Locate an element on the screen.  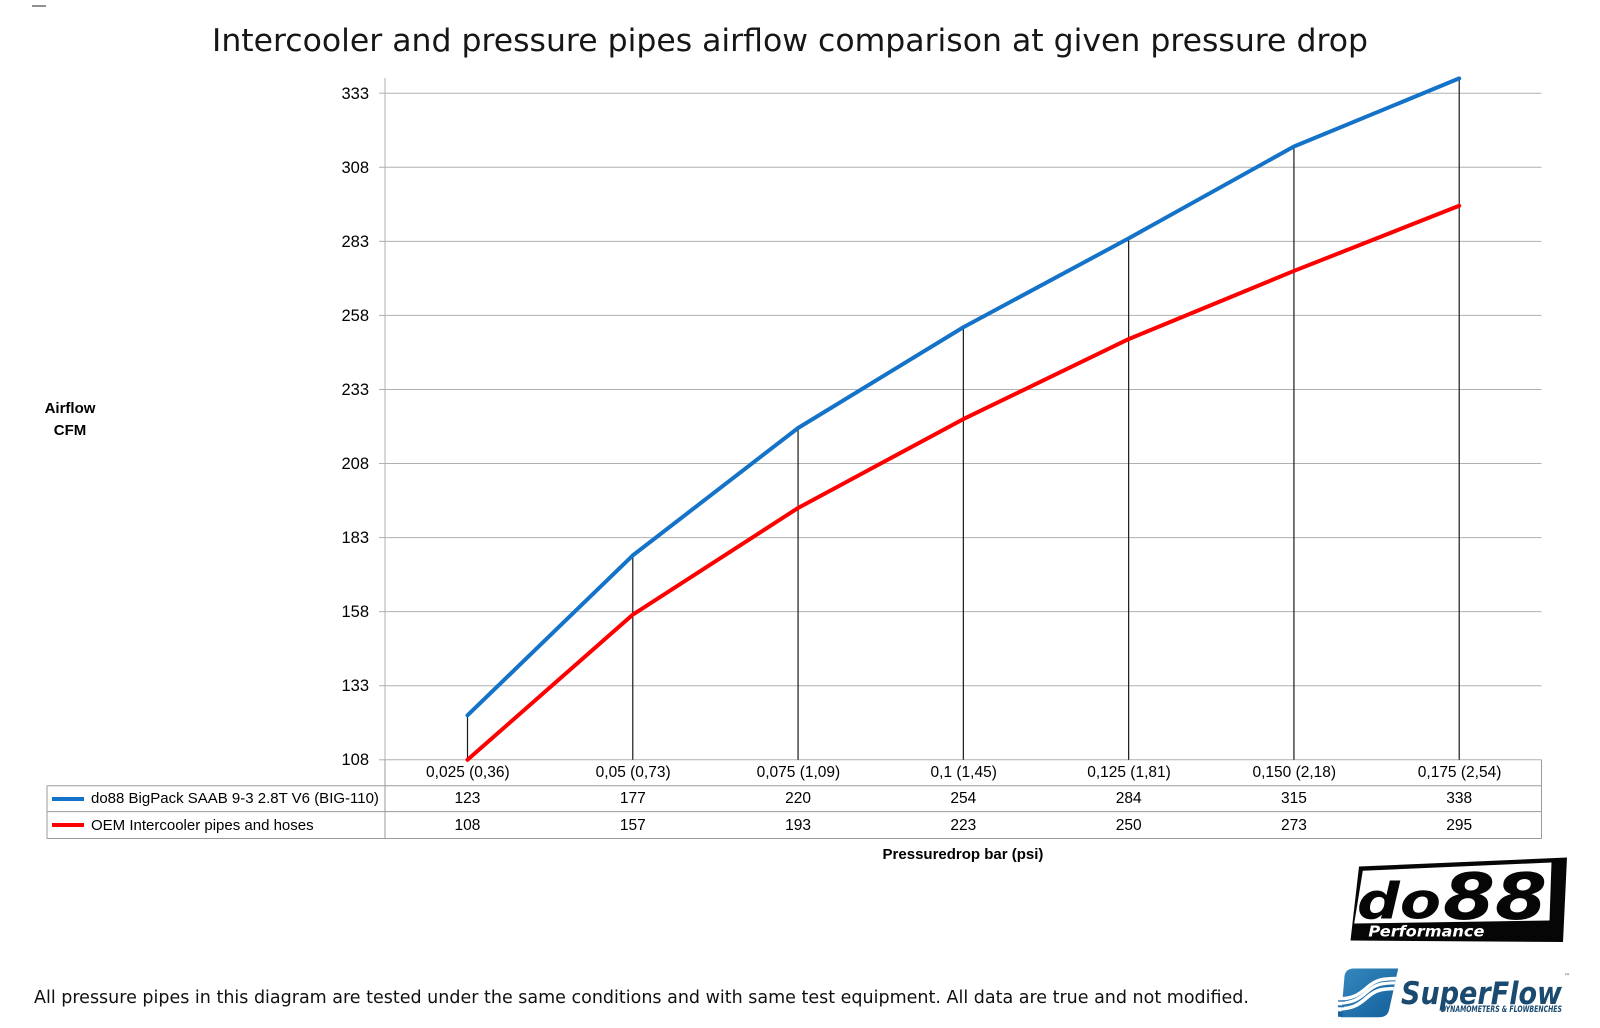
x-tick-label: 0,125 (1,81) is located at coordinates (1129, 773).